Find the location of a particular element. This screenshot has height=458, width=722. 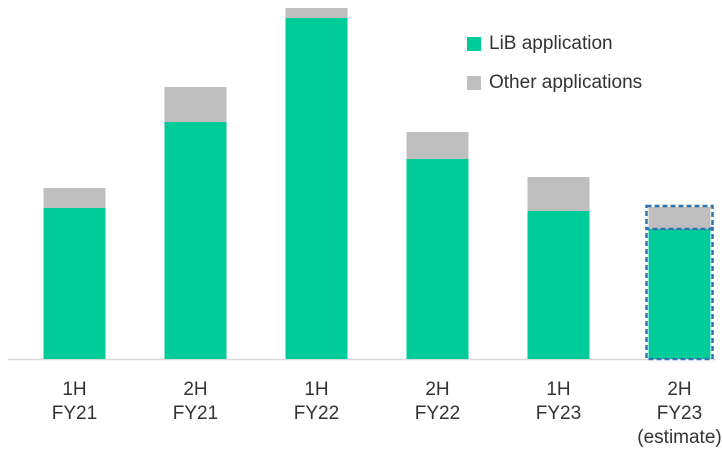

legend-label: Other applications is located at coordinates (565, 82).